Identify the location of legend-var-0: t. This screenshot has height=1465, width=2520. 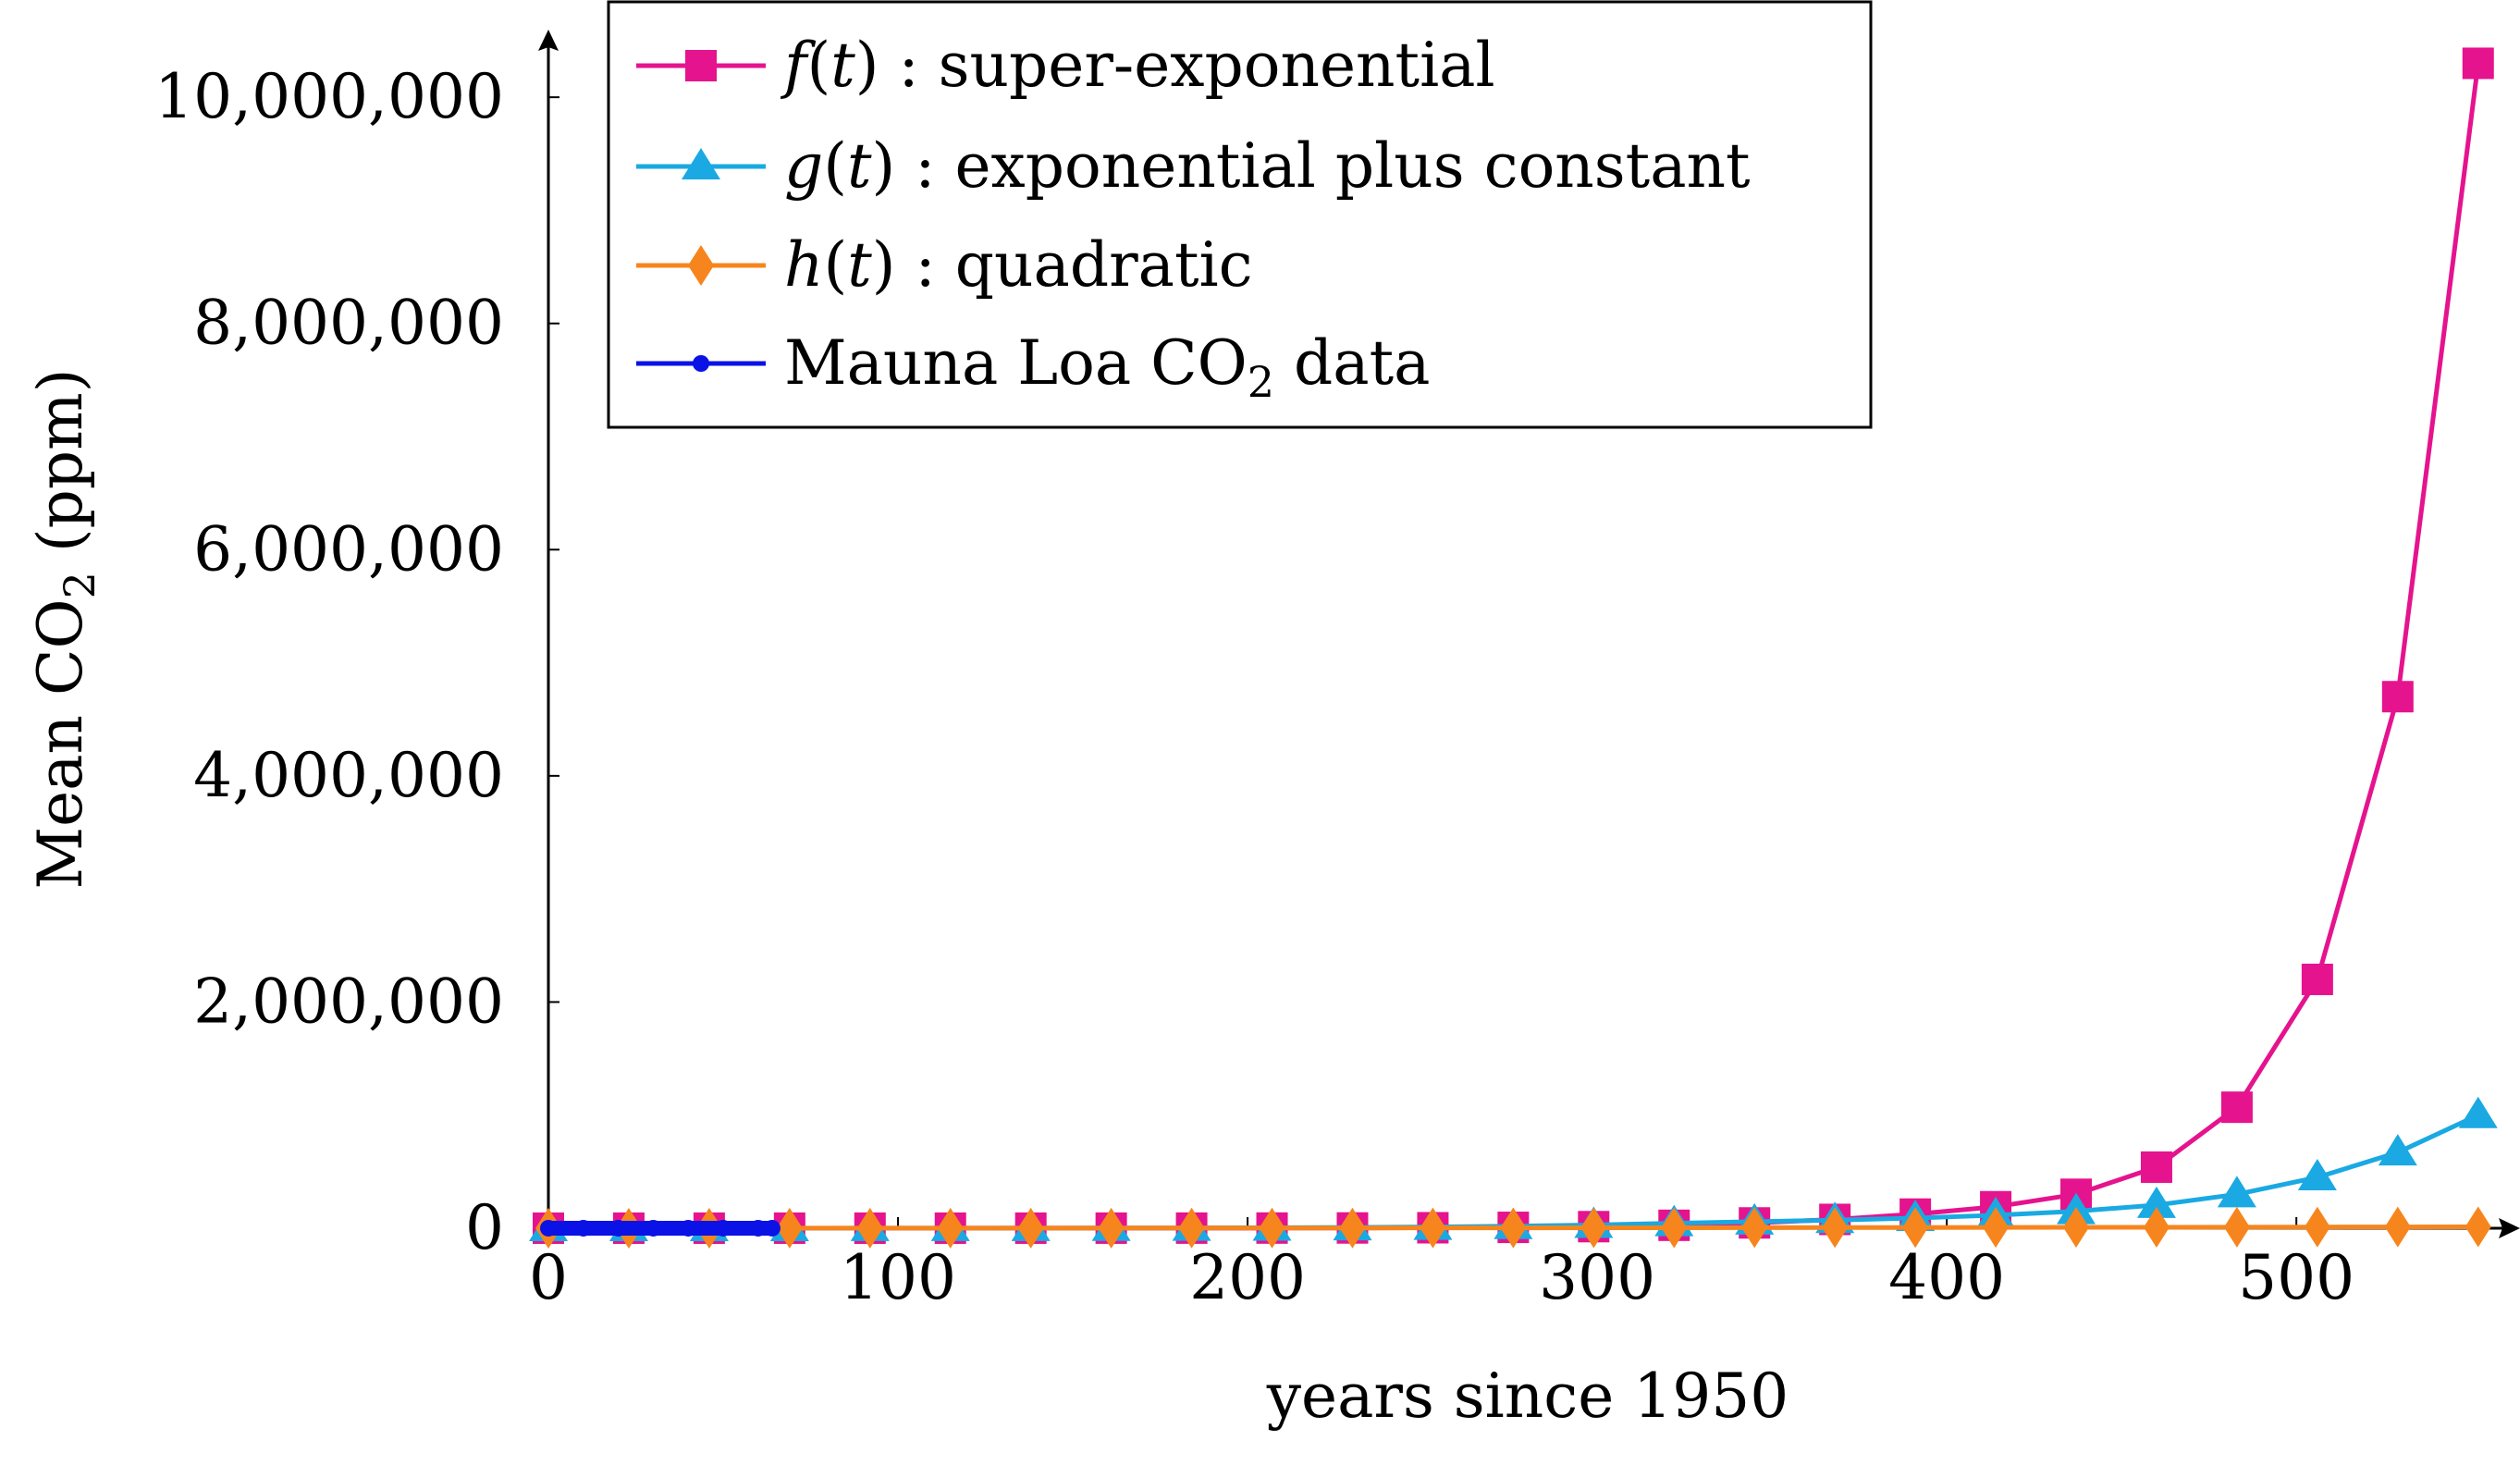
(842, 65).